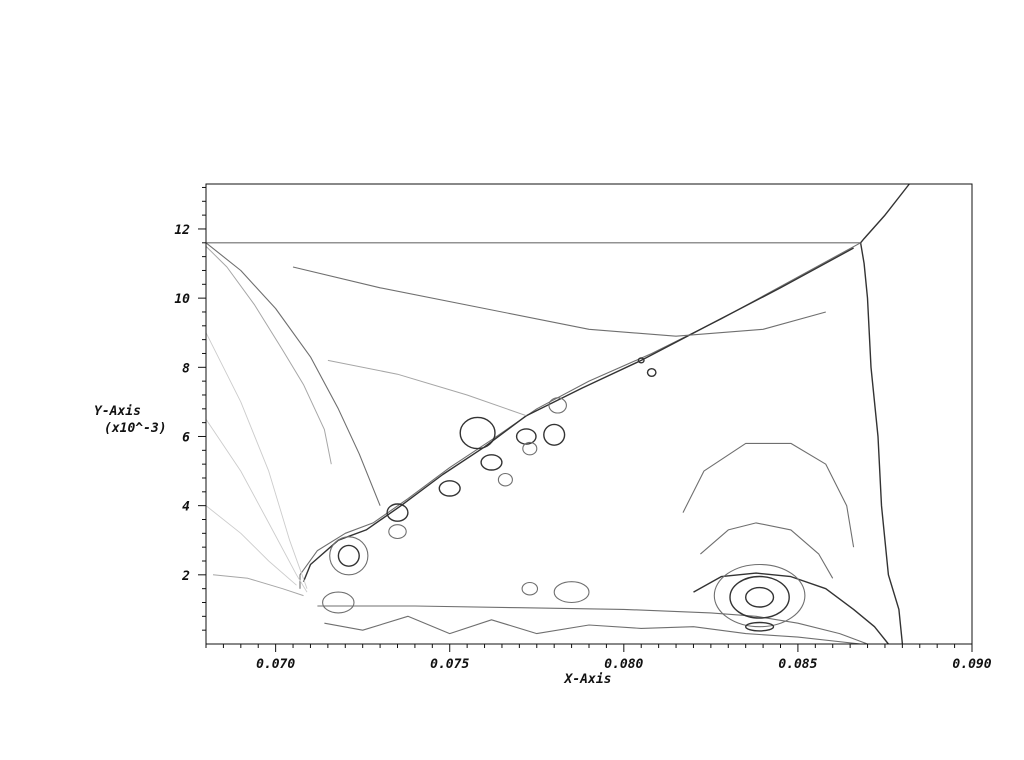 The image size is (1024, 760). What do you see at coordinates (186, 437) in the screenshot?
I see `y-tick-label: 6` at bounding box center [186, 437].